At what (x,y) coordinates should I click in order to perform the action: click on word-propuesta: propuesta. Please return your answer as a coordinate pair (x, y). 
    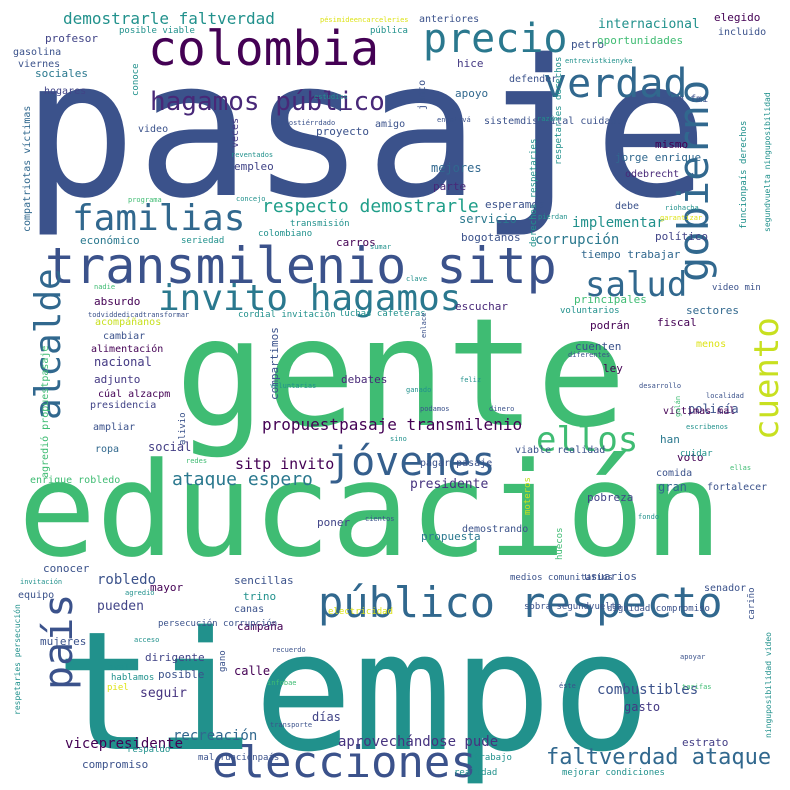
    Looking at the image, I should click on (451, 536).